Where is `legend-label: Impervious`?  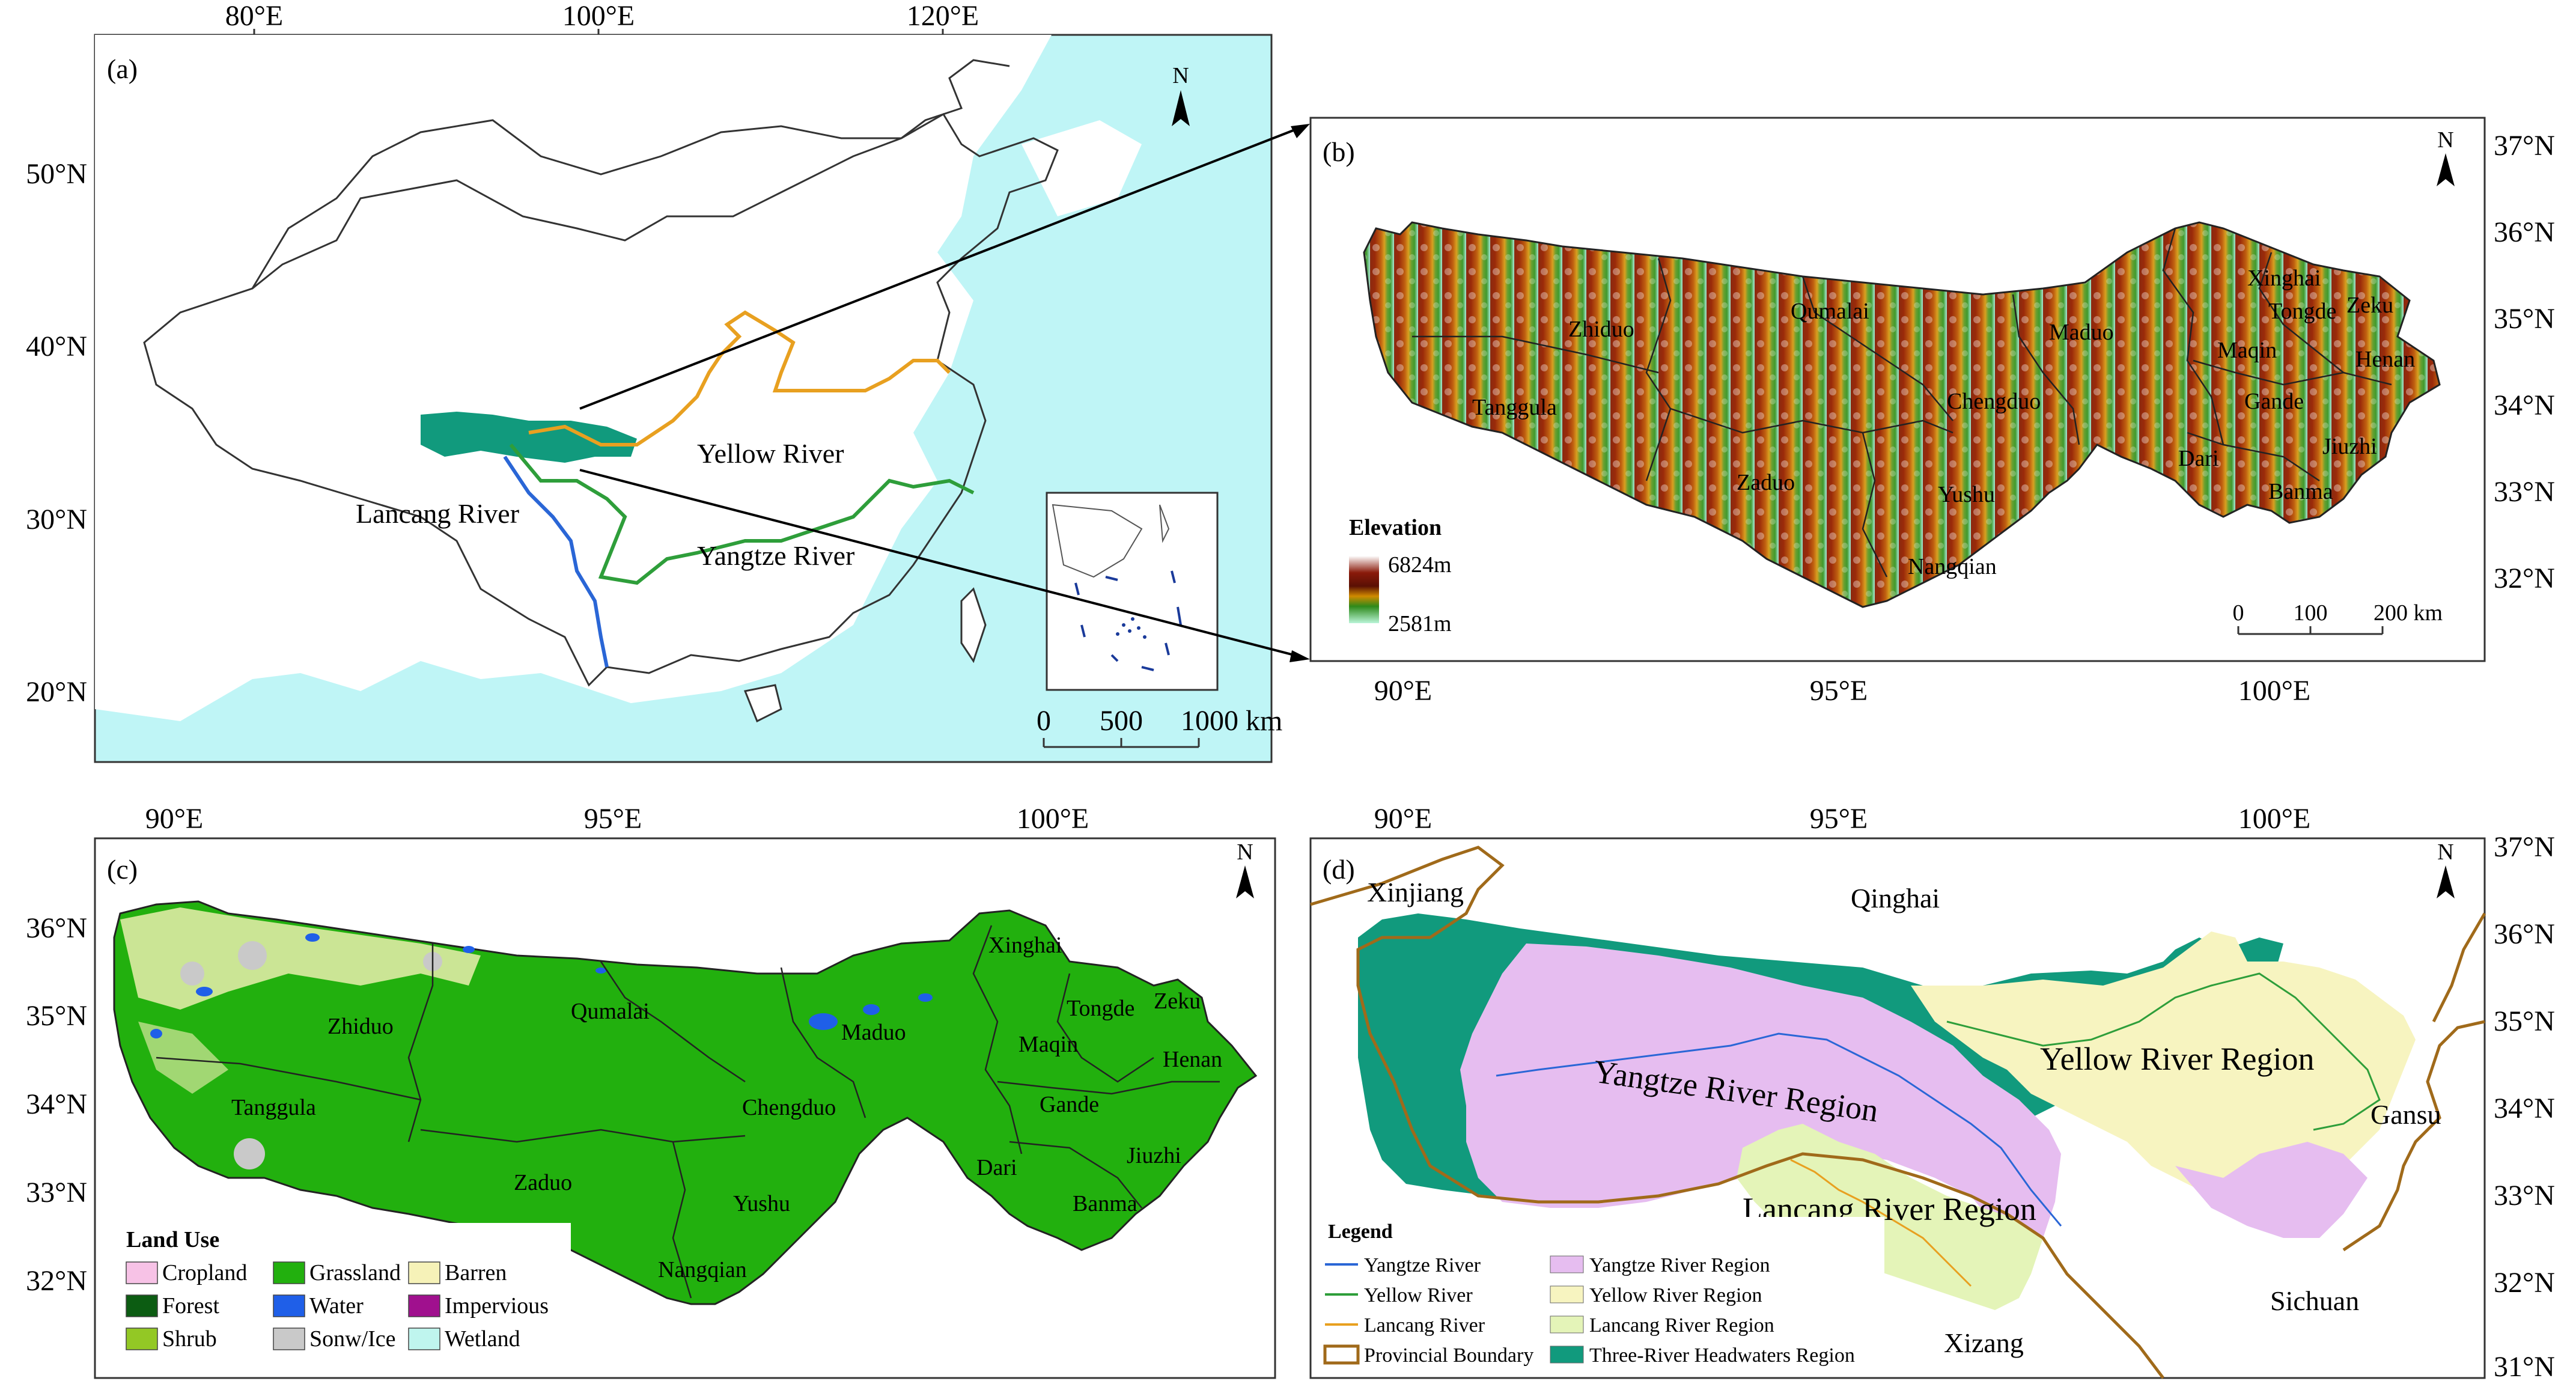
legend-label: Impervious is located at coordinates (497, 1305).